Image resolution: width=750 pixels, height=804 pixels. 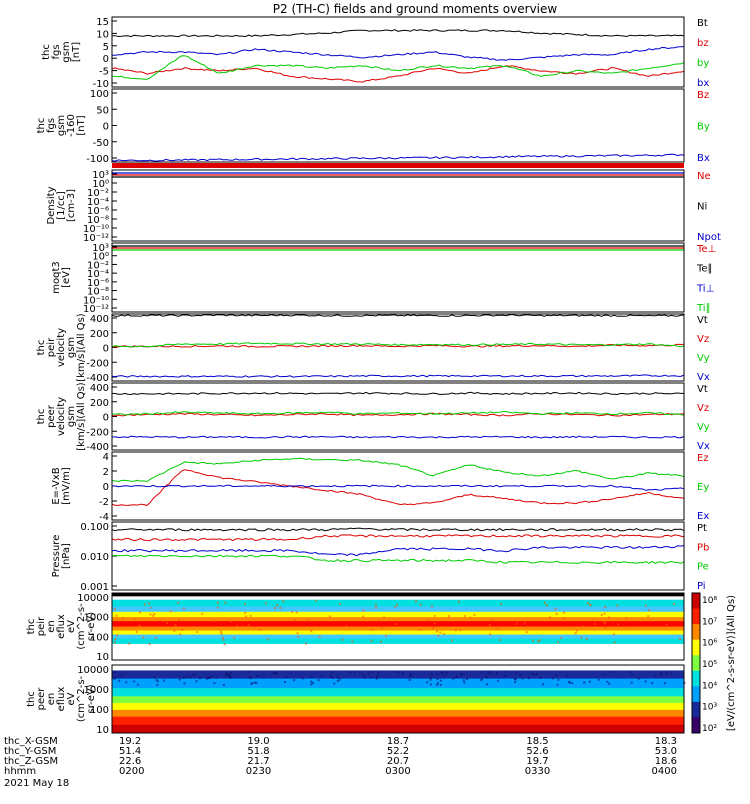 What do you see at coordinates (56, 556) in the screenshot?
I see `y-axis-label: Pressure` at bounding box center [56, 556].